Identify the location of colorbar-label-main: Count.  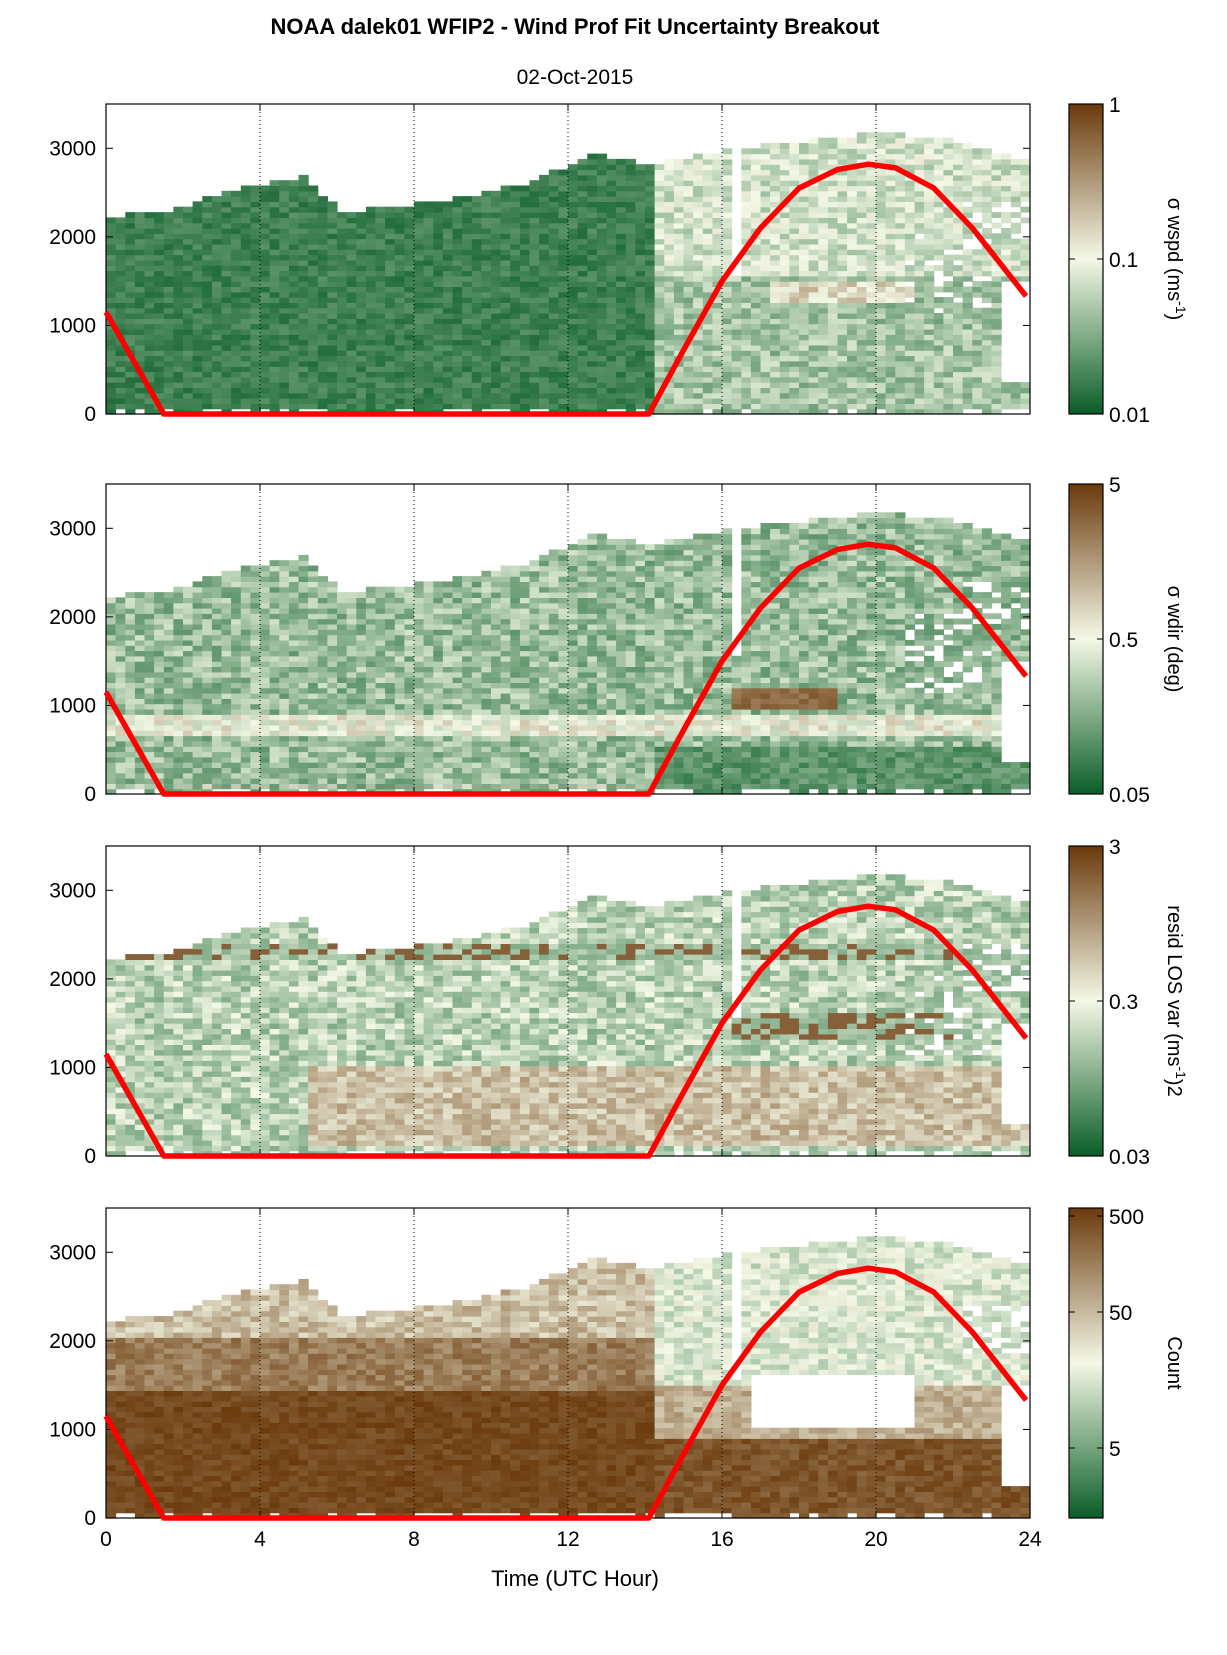
(1174, 1363).